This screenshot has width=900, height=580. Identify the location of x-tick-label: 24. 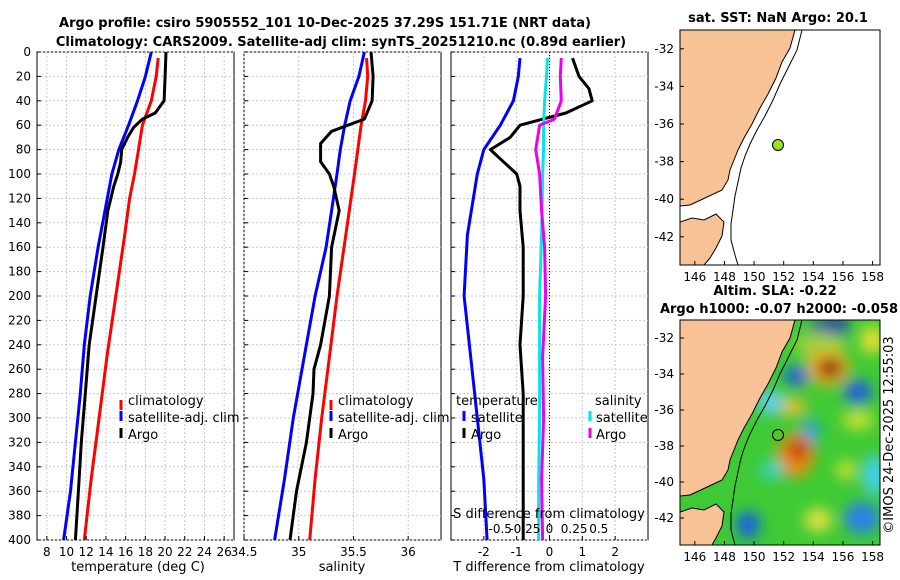
(204, 552).